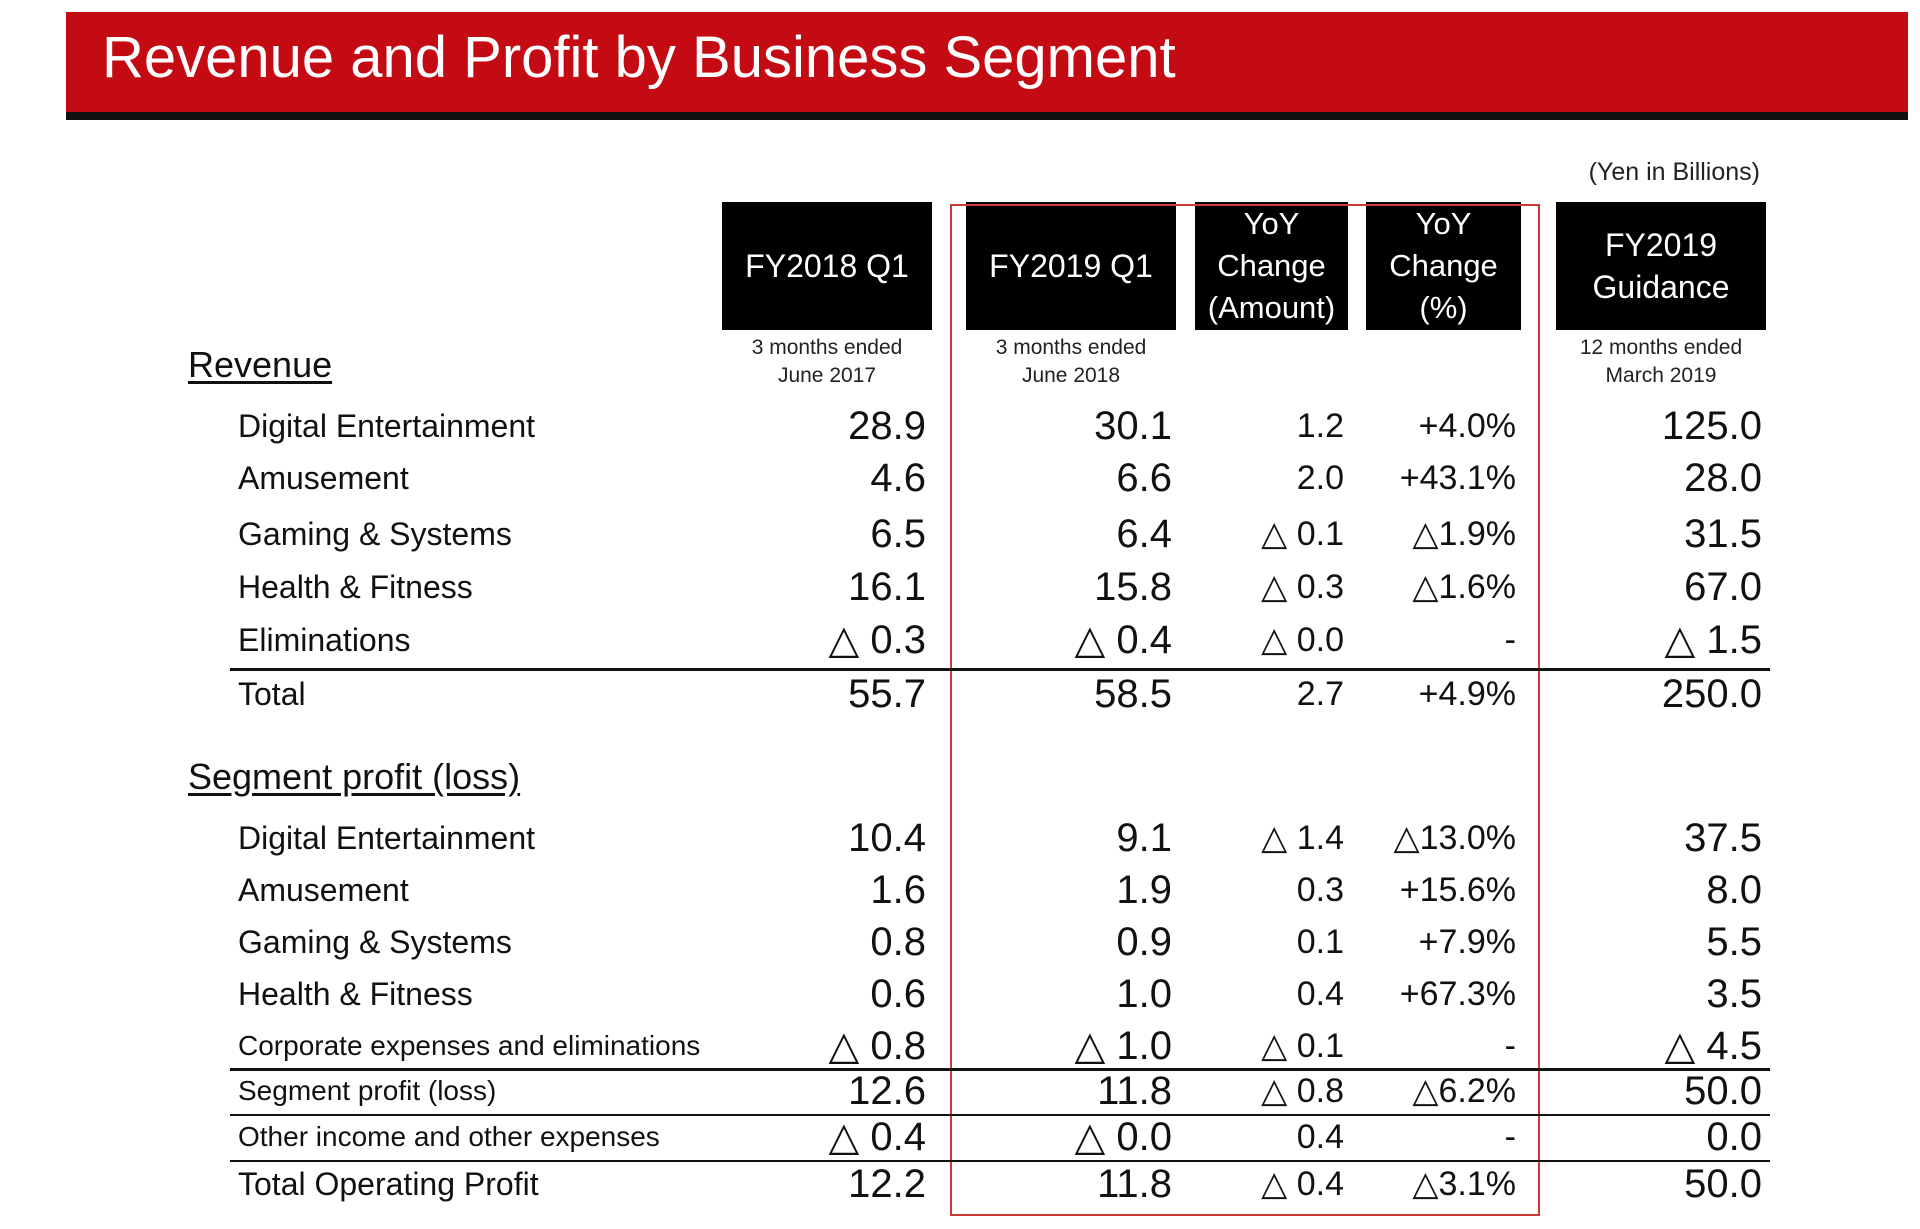 This screenshot has height=1229, width=1920. Describe the element at coordinates (1467, 942) in the screenshot. I see `cell-yoy-pct: +7.9%` at that location.